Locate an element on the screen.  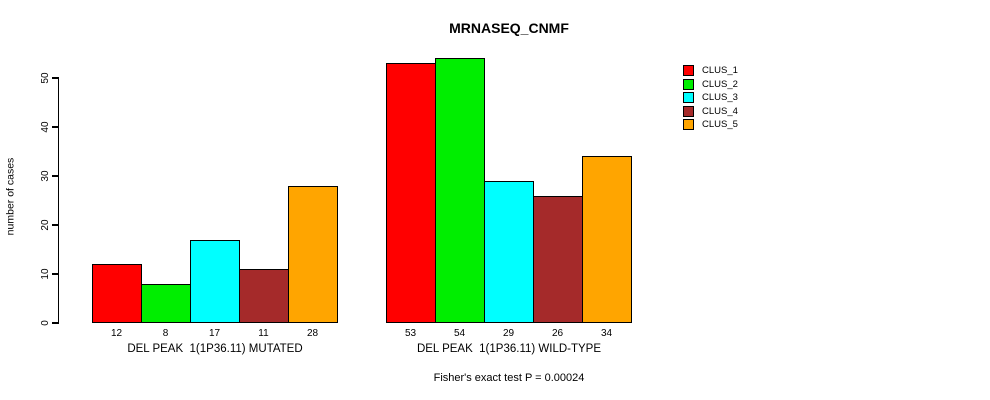
legend-label: CLUS_2 is located at coordinates (720, 84).